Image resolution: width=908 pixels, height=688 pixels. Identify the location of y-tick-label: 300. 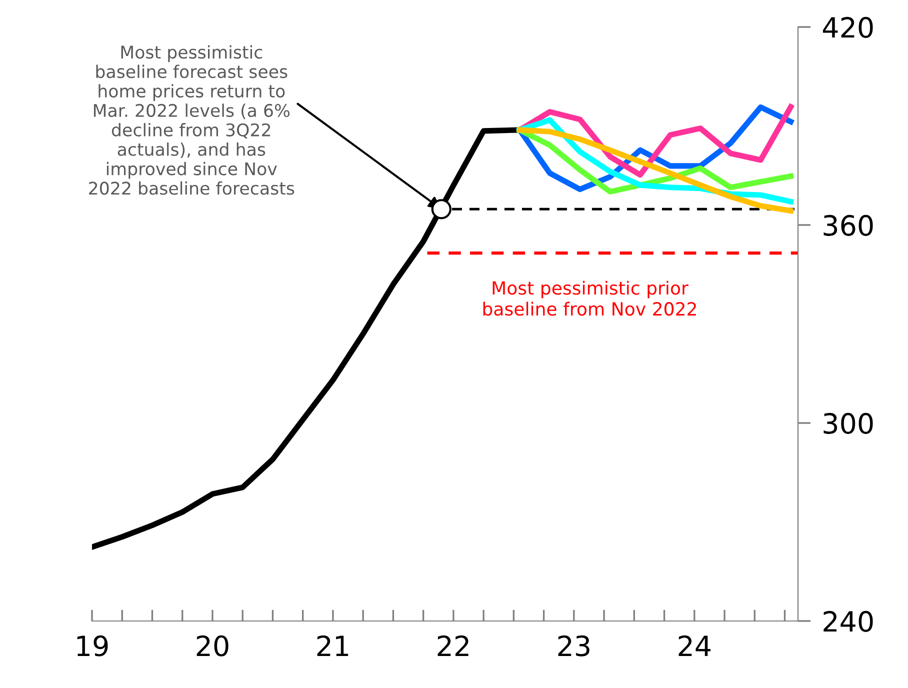
(848, 423).